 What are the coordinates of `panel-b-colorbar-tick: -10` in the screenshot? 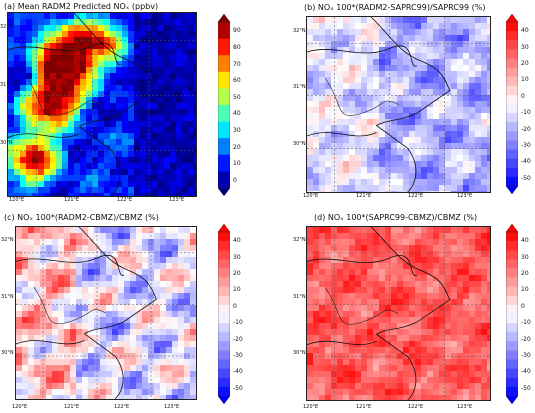 It's located at (526, 113).